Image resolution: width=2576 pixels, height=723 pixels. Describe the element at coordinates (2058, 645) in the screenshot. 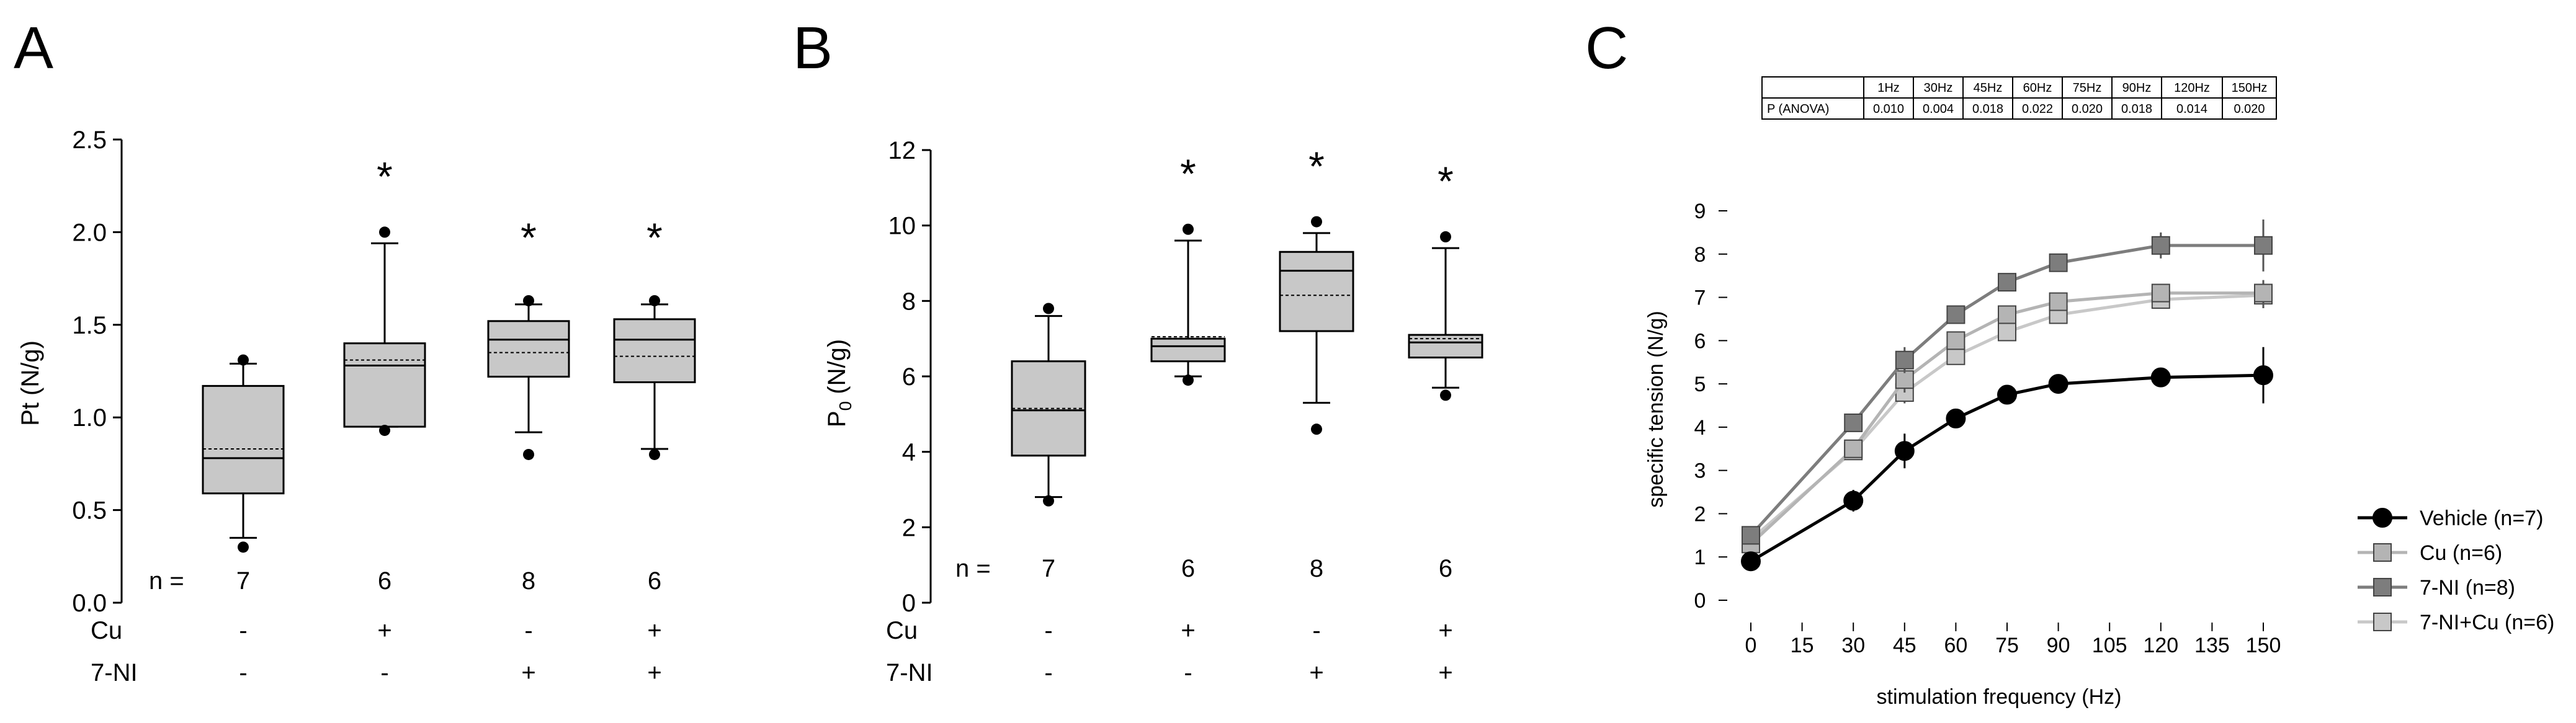

I see `x-tick-label: 90` at that location.